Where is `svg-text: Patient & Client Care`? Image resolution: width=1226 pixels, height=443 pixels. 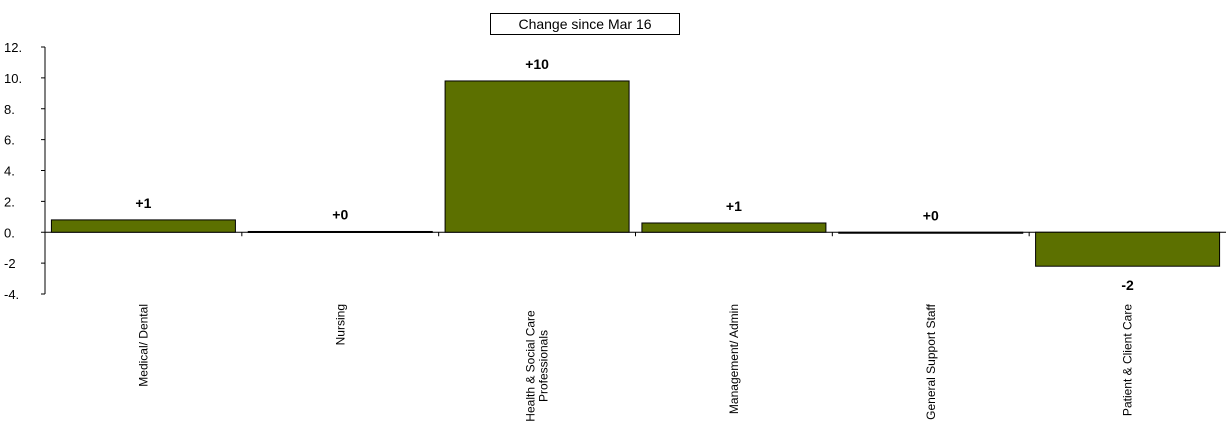 svg-text: Patient & Client Care is located at coordinates (1128, 360).